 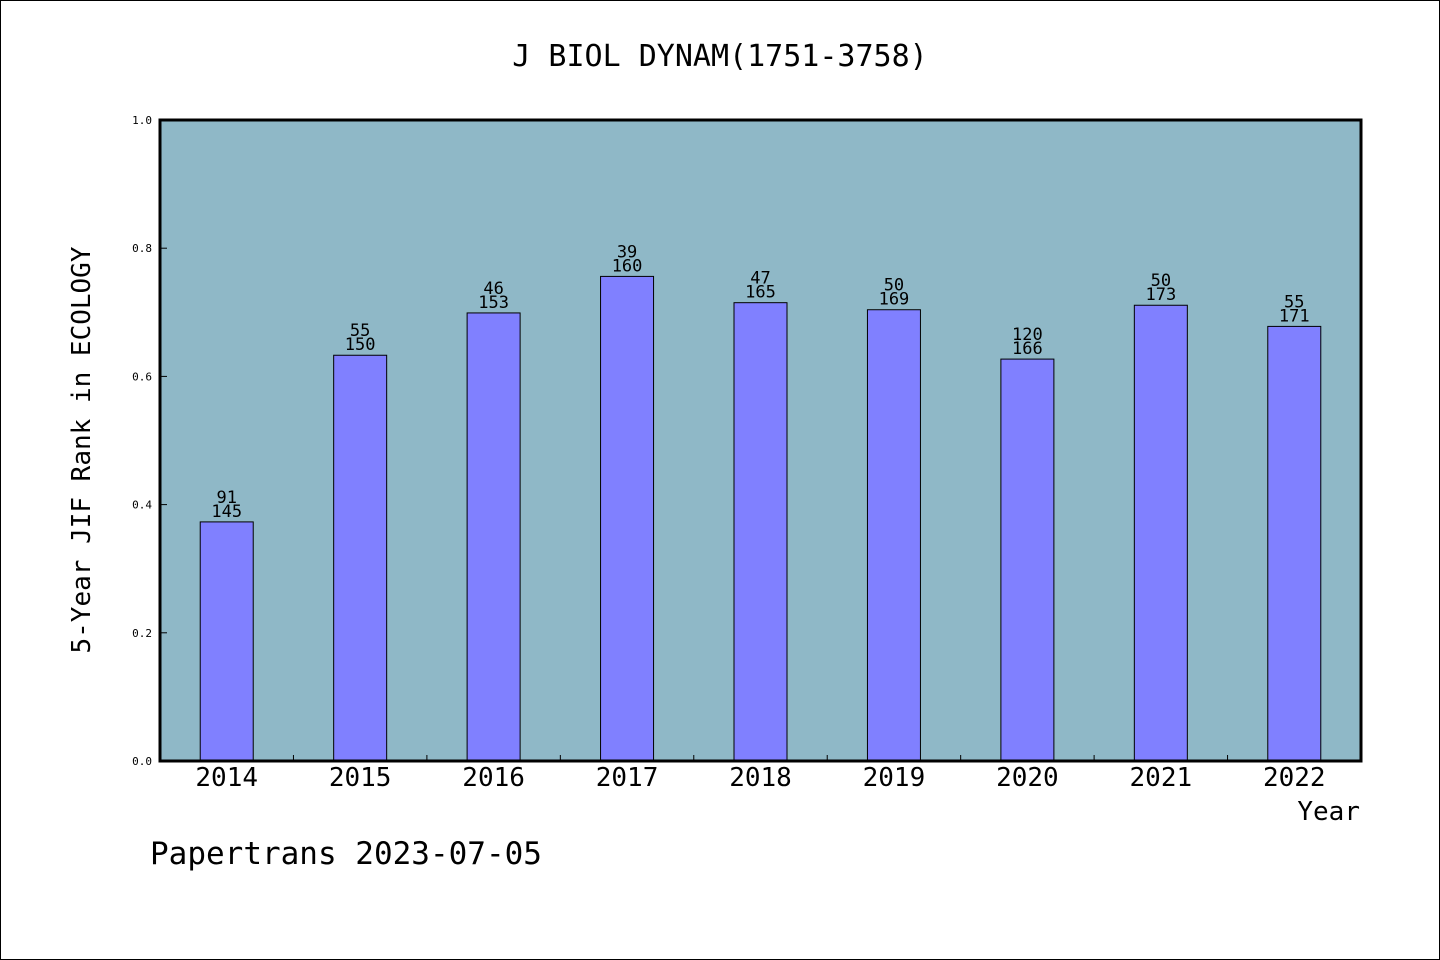 I want to click on bar-total-label-2014: 145, so click(x=226, y=512).